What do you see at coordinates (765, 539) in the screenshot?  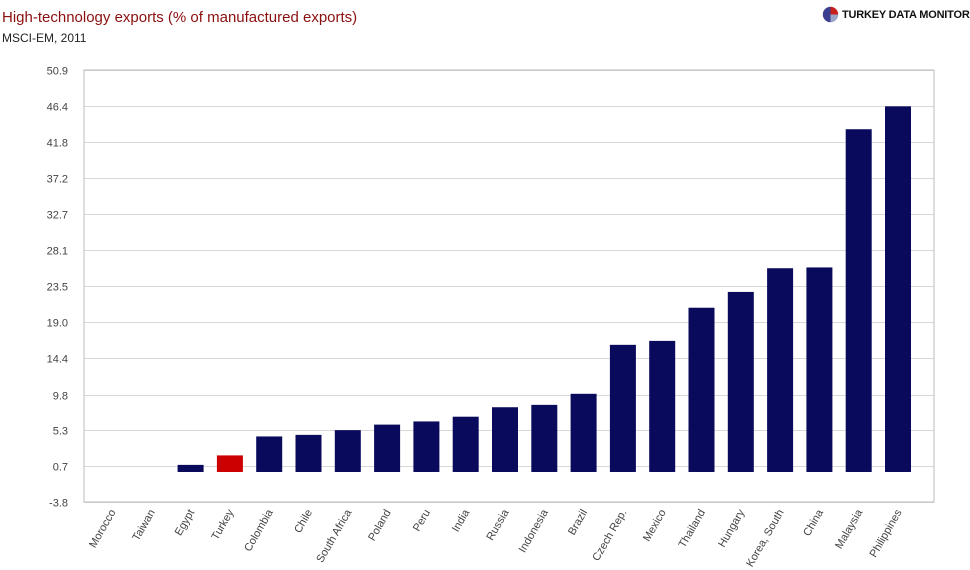 I see `x-tick-label: Korea, South` at bounding box center [765, 539].